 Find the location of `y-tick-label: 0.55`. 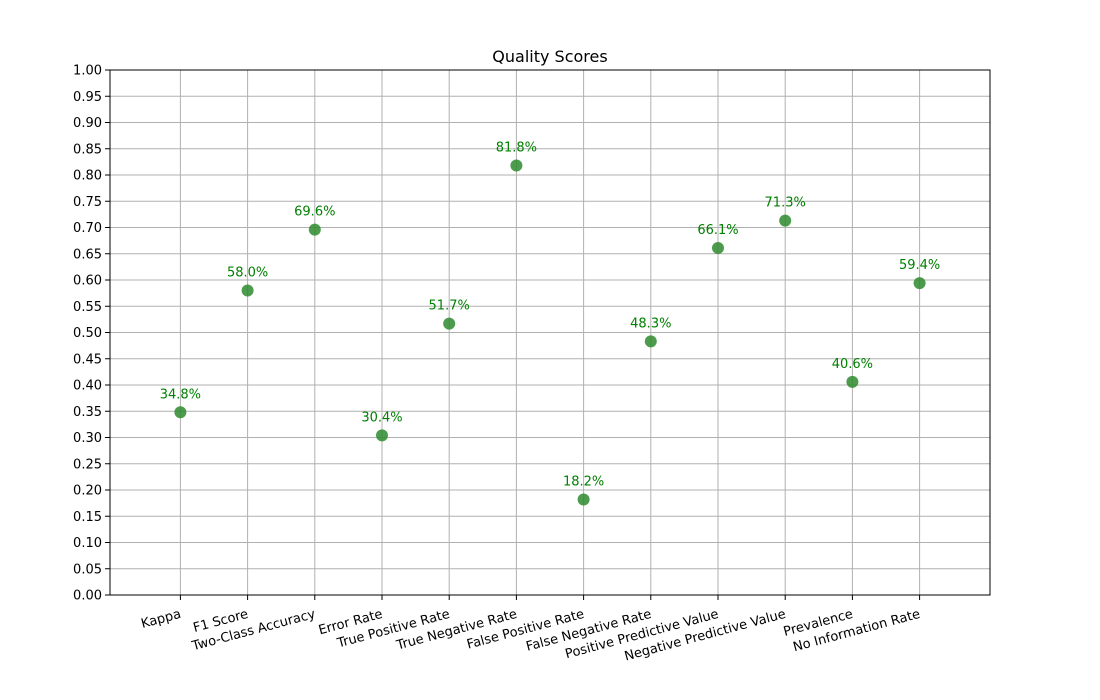

y-tick-label: 0.55 is located at coordinates (87, 307).